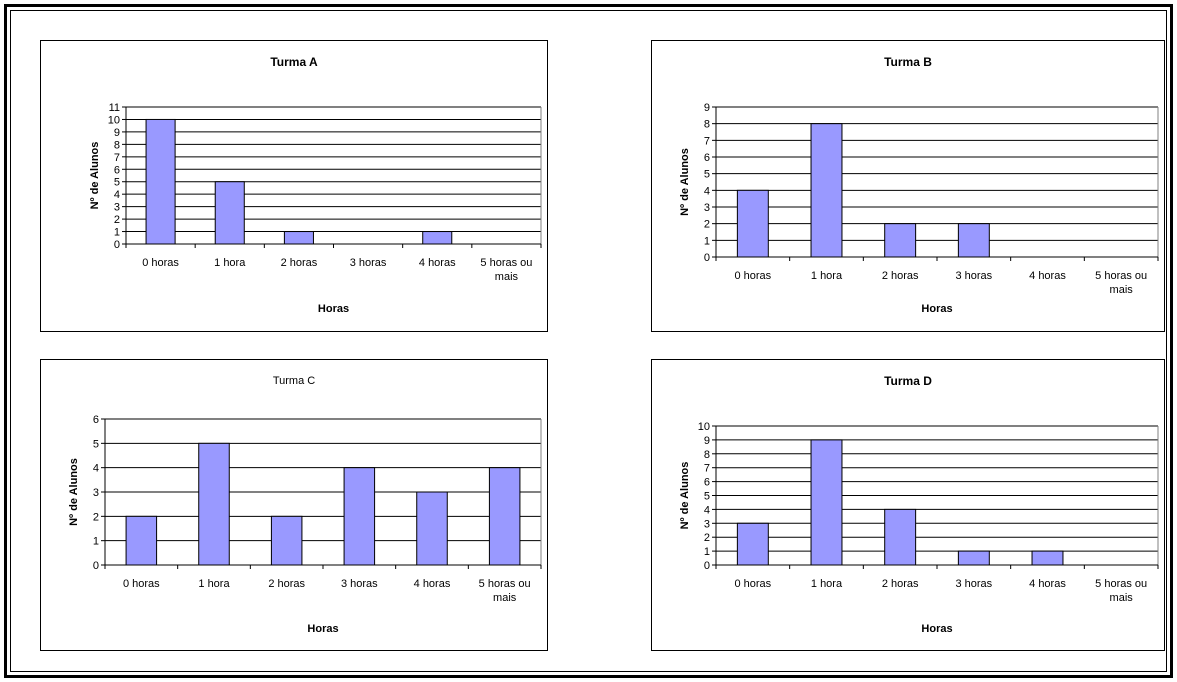 The width and height of the screenshot is (1177, 682). What do you see at coordinates (96, 420) in the screenshot?
I see `turma-c-y-tick-label: 6` at bounding box center [96, 420].